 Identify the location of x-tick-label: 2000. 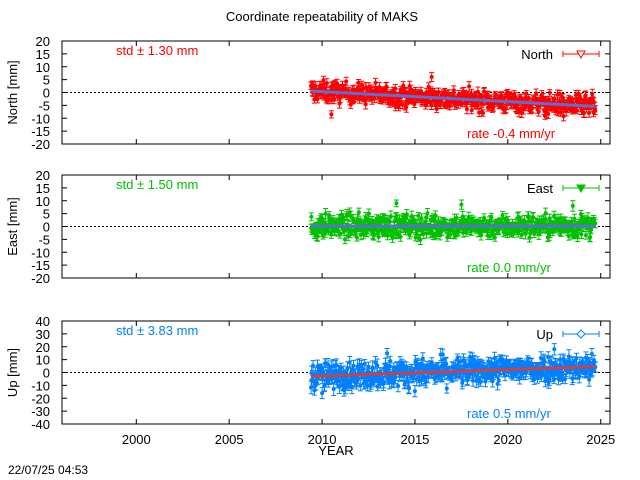
(136, 439).